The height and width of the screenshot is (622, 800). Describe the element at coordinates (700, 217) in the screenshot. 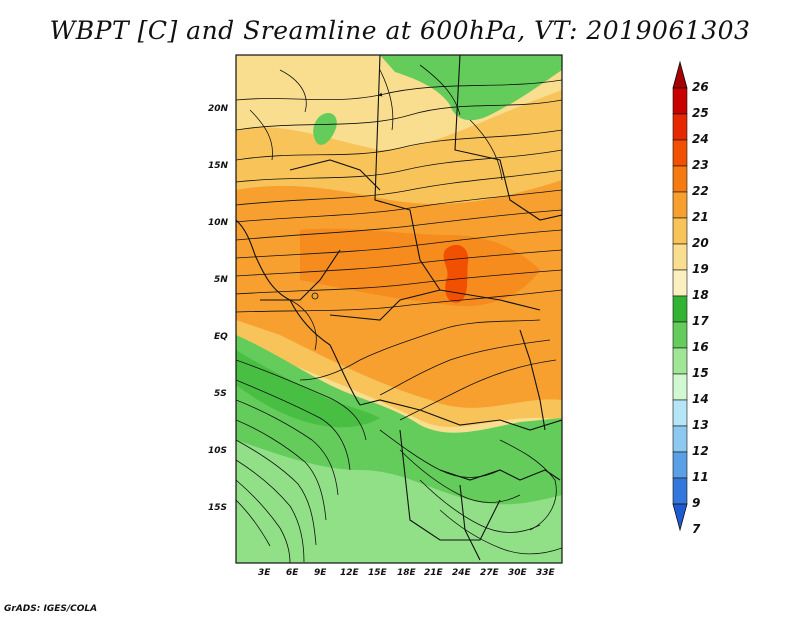

I see `colorbar-label: 21` at that location.